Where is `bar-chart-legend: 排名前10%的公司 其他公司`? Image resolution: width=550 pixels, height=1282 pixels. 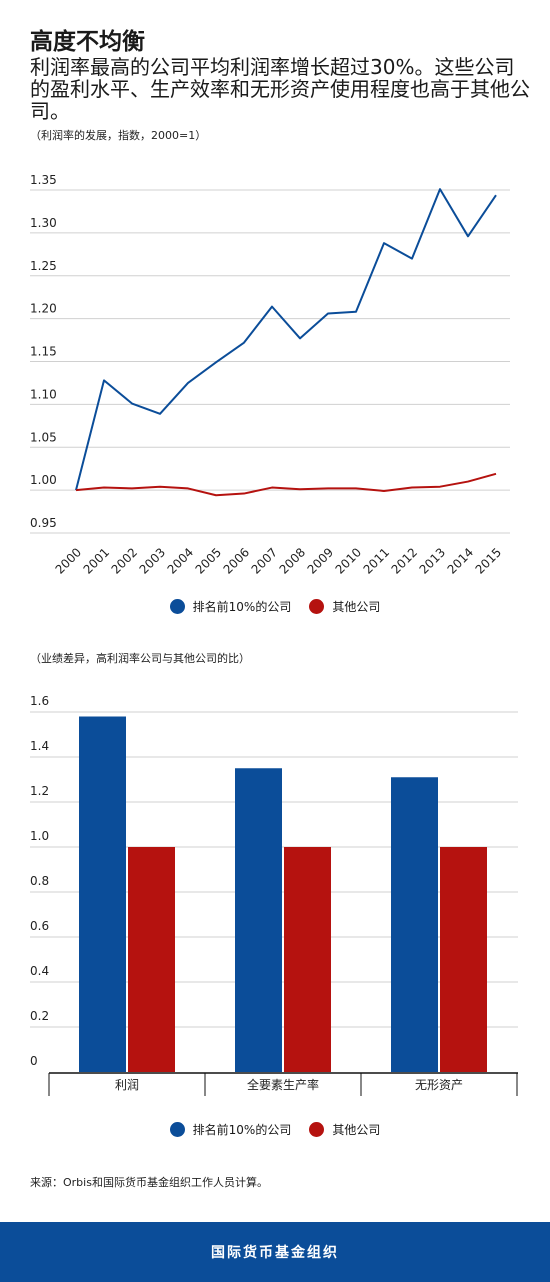 bar-chart-legend: 排名前10%的公司 其他公司 is located at coordinates (275, 1129).